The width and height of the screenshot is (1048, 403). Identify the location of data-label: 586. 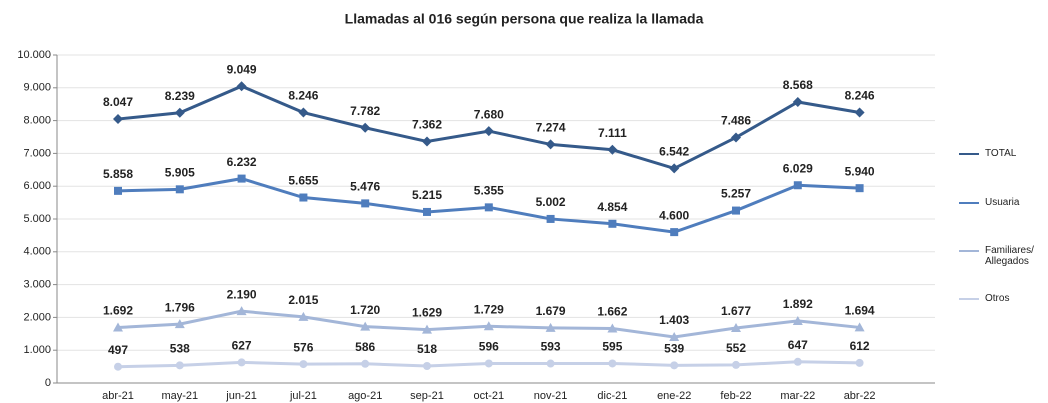
(365, 347).